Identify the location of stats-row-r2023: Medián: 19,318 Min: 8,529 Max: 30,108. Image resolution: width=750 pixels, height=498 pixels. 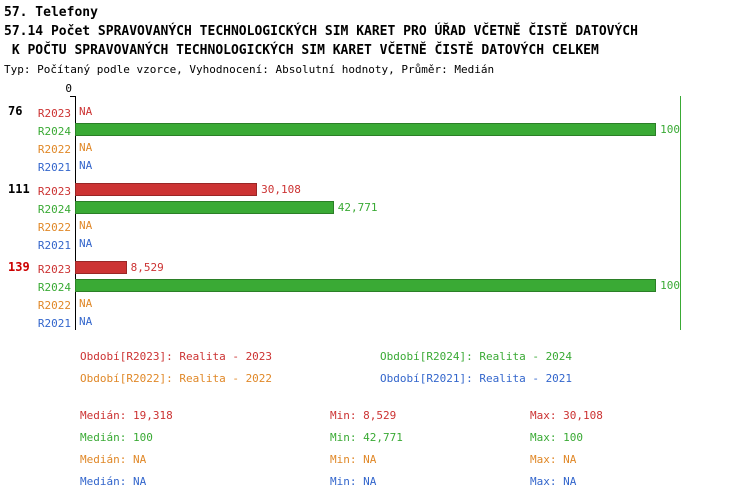
(415, 415).